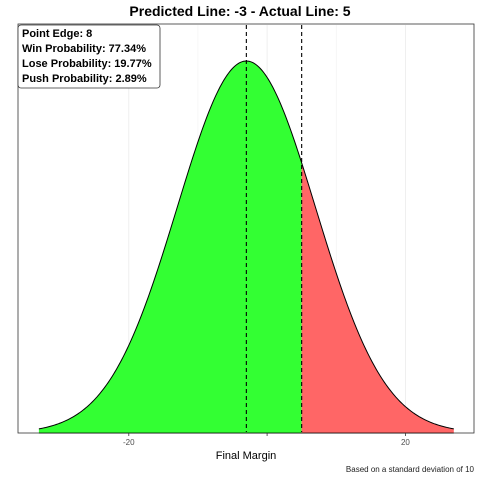 The height and width of the screenshot is (480, 480). Describe the element at coordinates (84, 79) in the screenshot. I see `annotation-push-probability: Push Probability: 2.89%` at that location.